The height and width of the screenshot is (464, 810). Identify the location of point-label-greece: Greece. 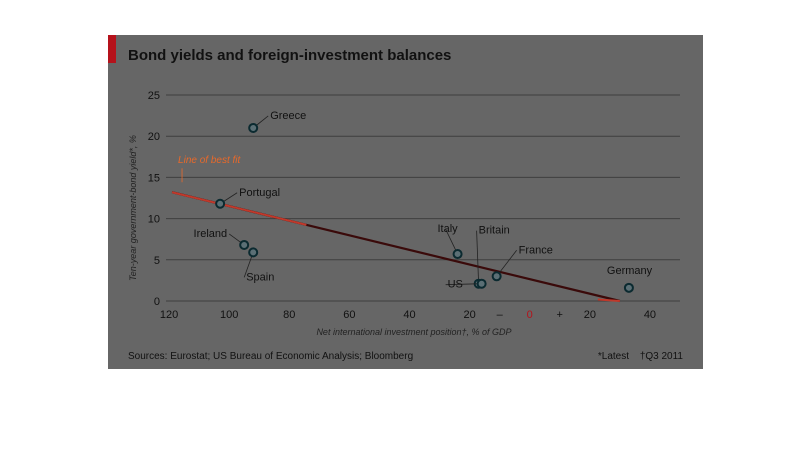
(288, 116).